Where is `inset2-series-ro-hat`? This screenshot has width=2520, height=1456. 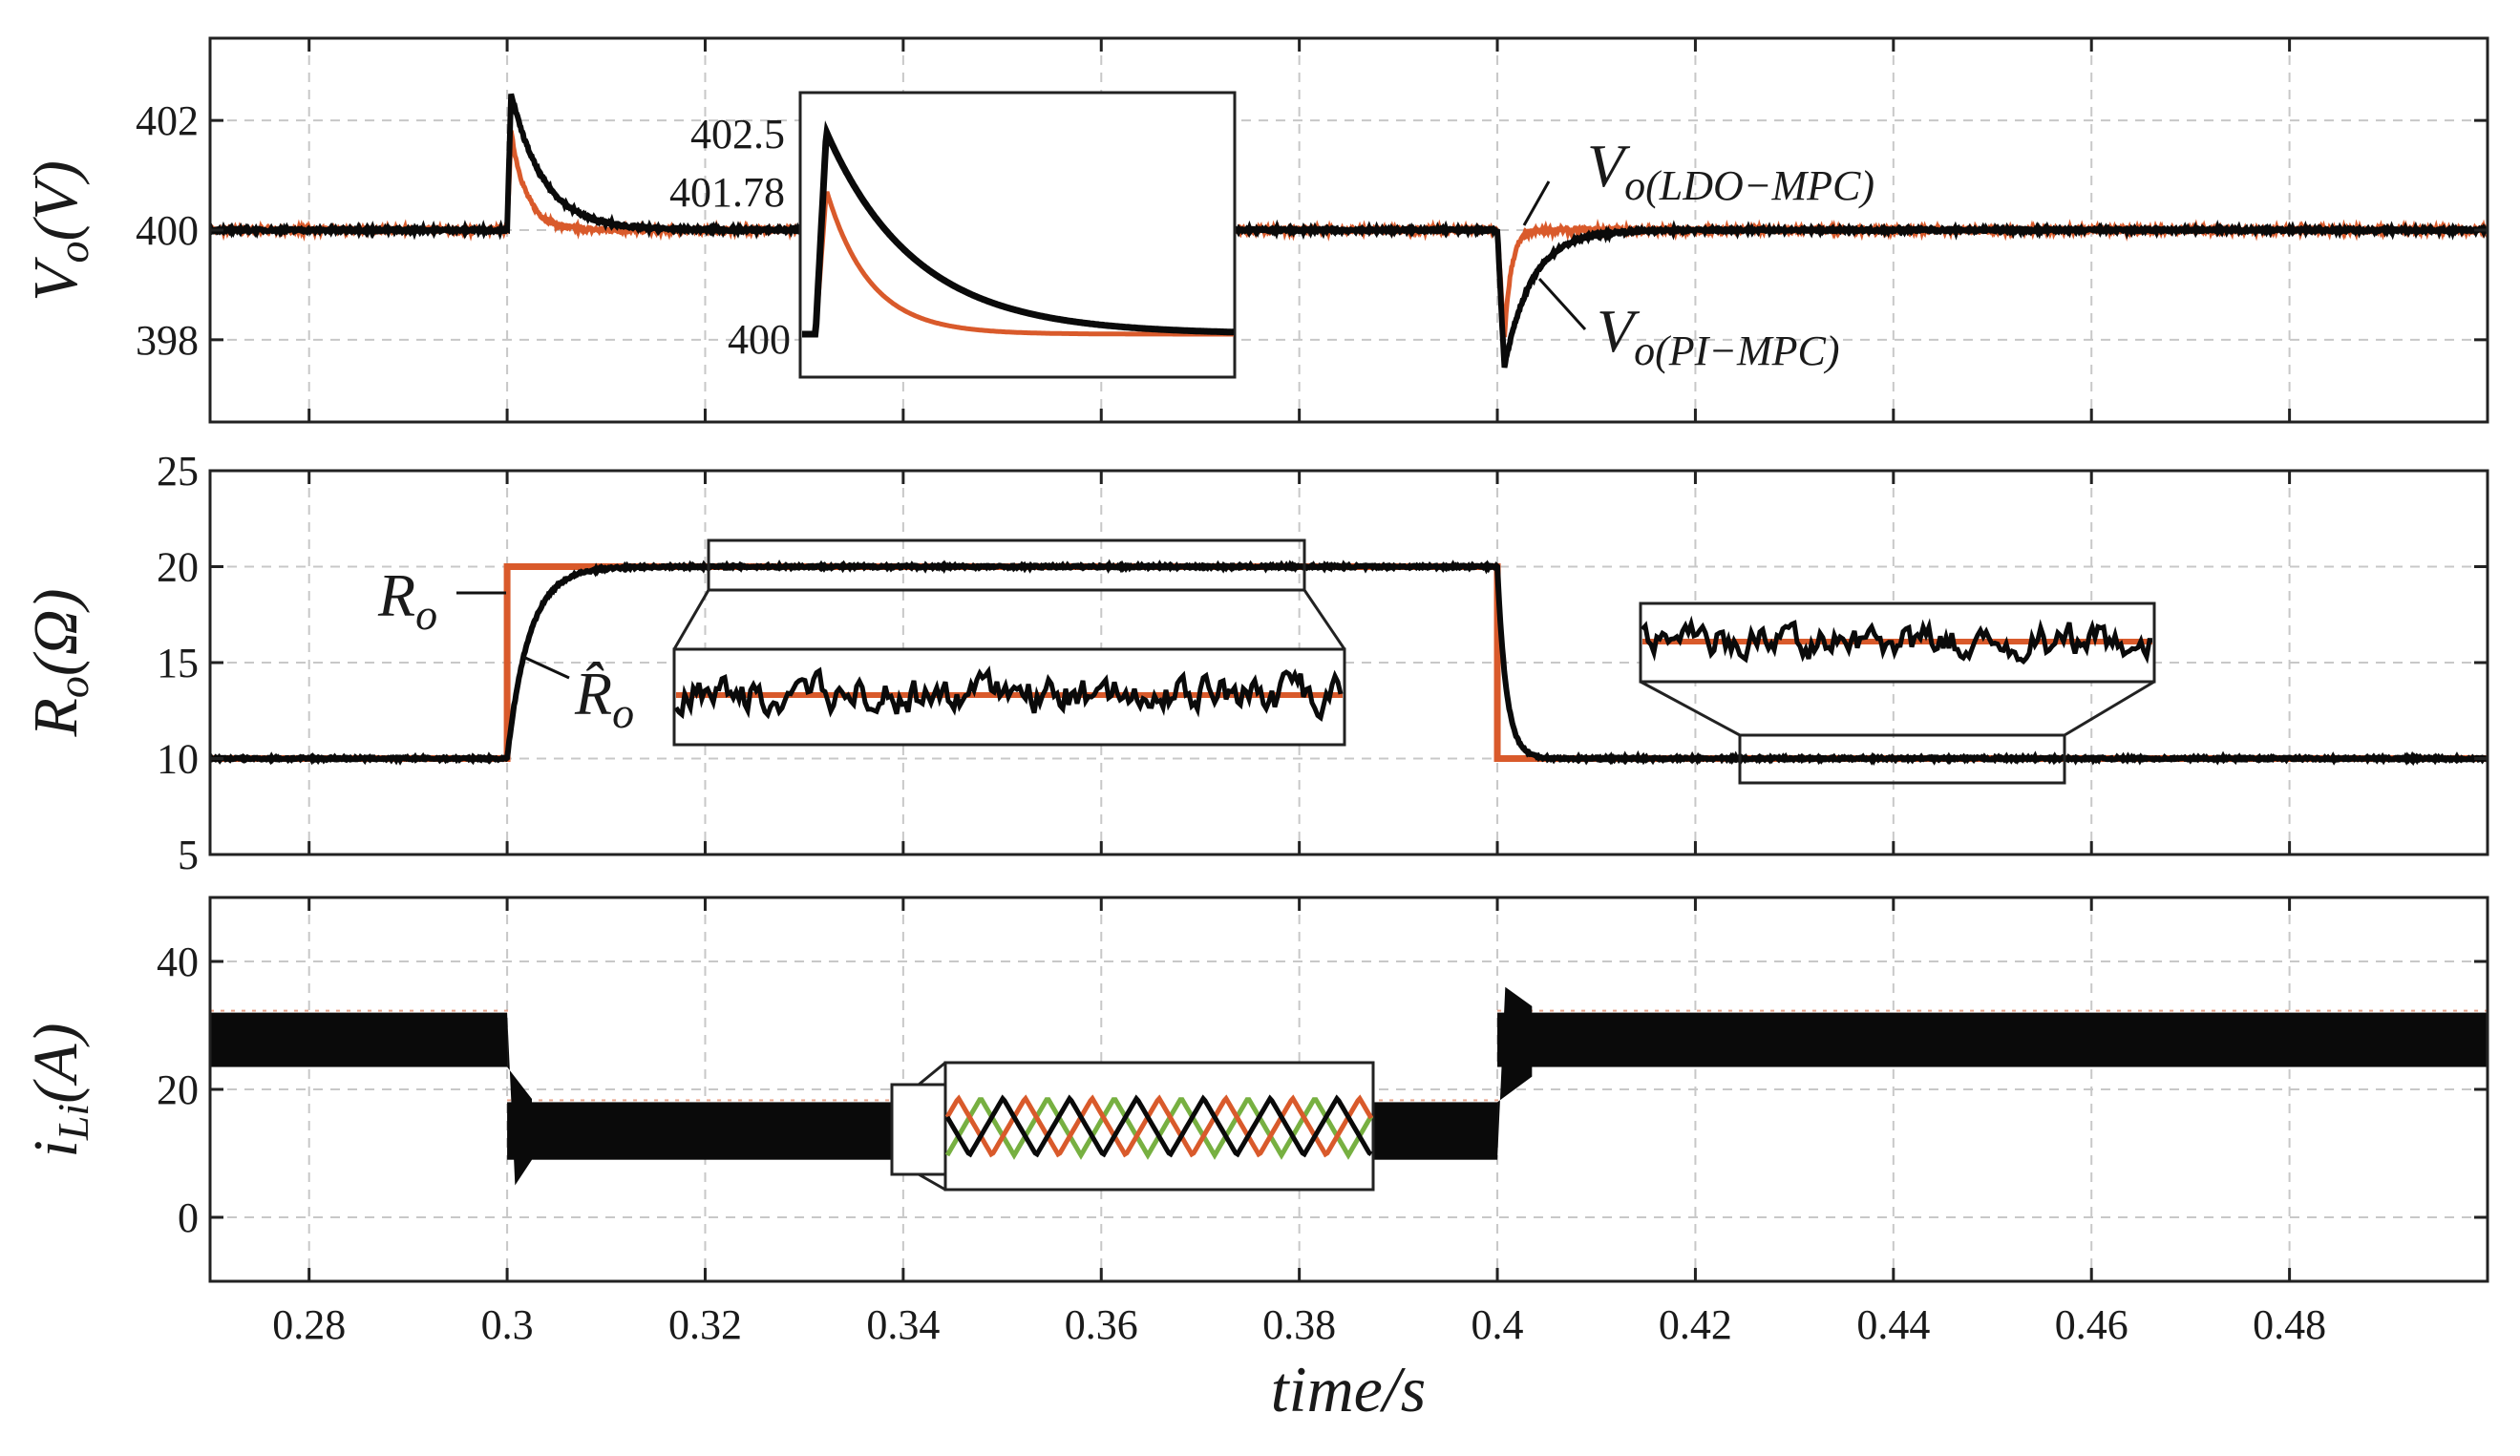 inset2-series-ro-hat is located at coordinates (1897, 640).